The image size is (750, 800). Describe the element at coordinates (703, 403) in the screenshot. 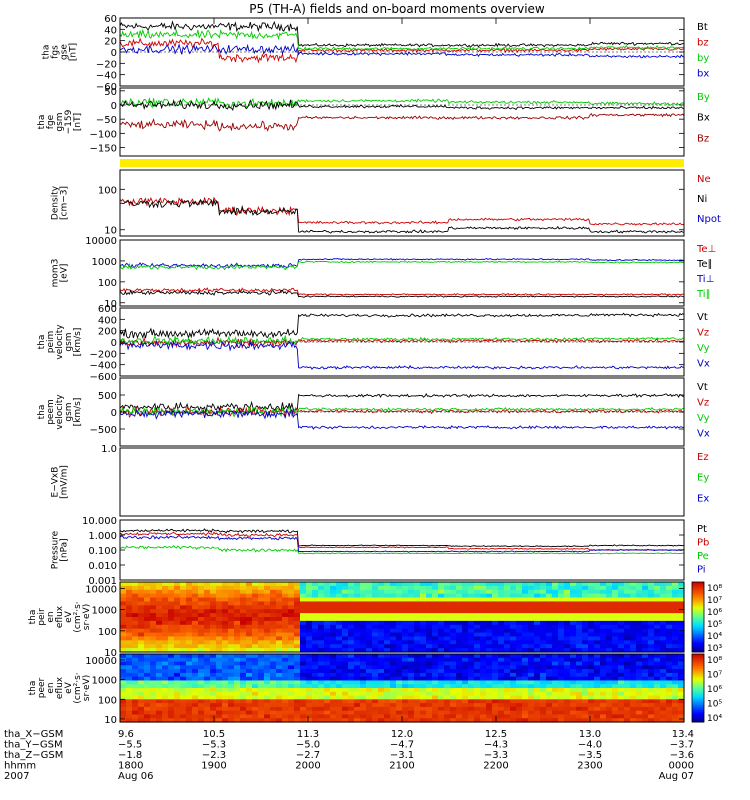

I see `legend-label: Vz` at that location.